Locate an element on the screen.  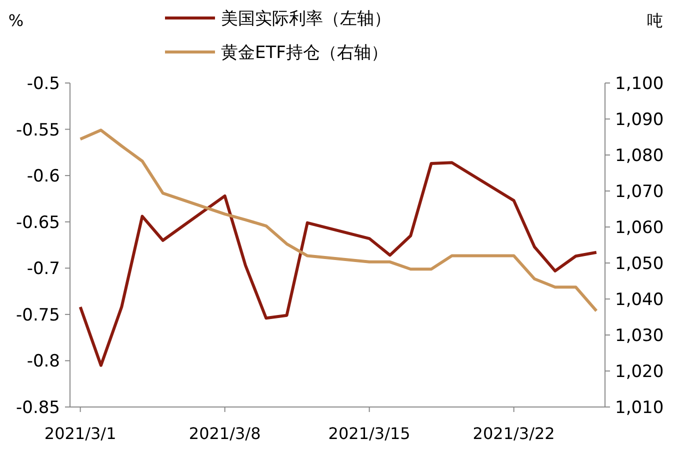
legend-label: 黄金ETF持仓（右轴） is located at coordinates (304, 53).